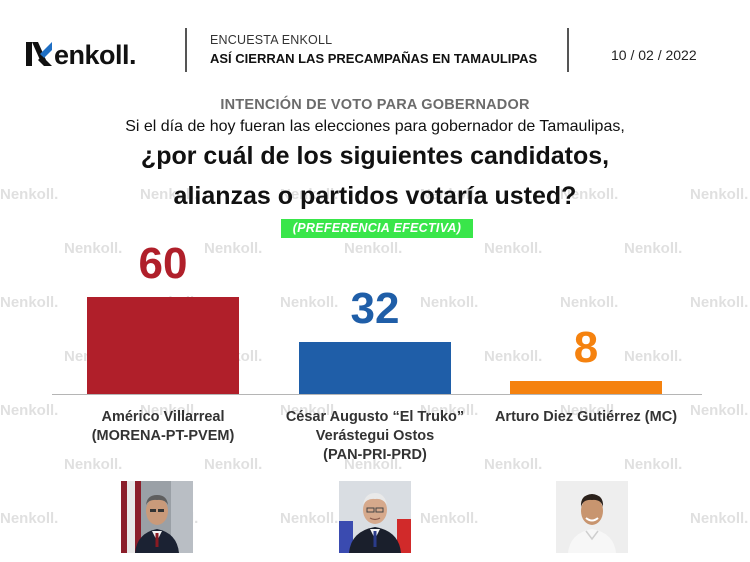  Describe the element at coordinates (592, 517) in the screenshot. I see `candidate-photo-diez` at that location.